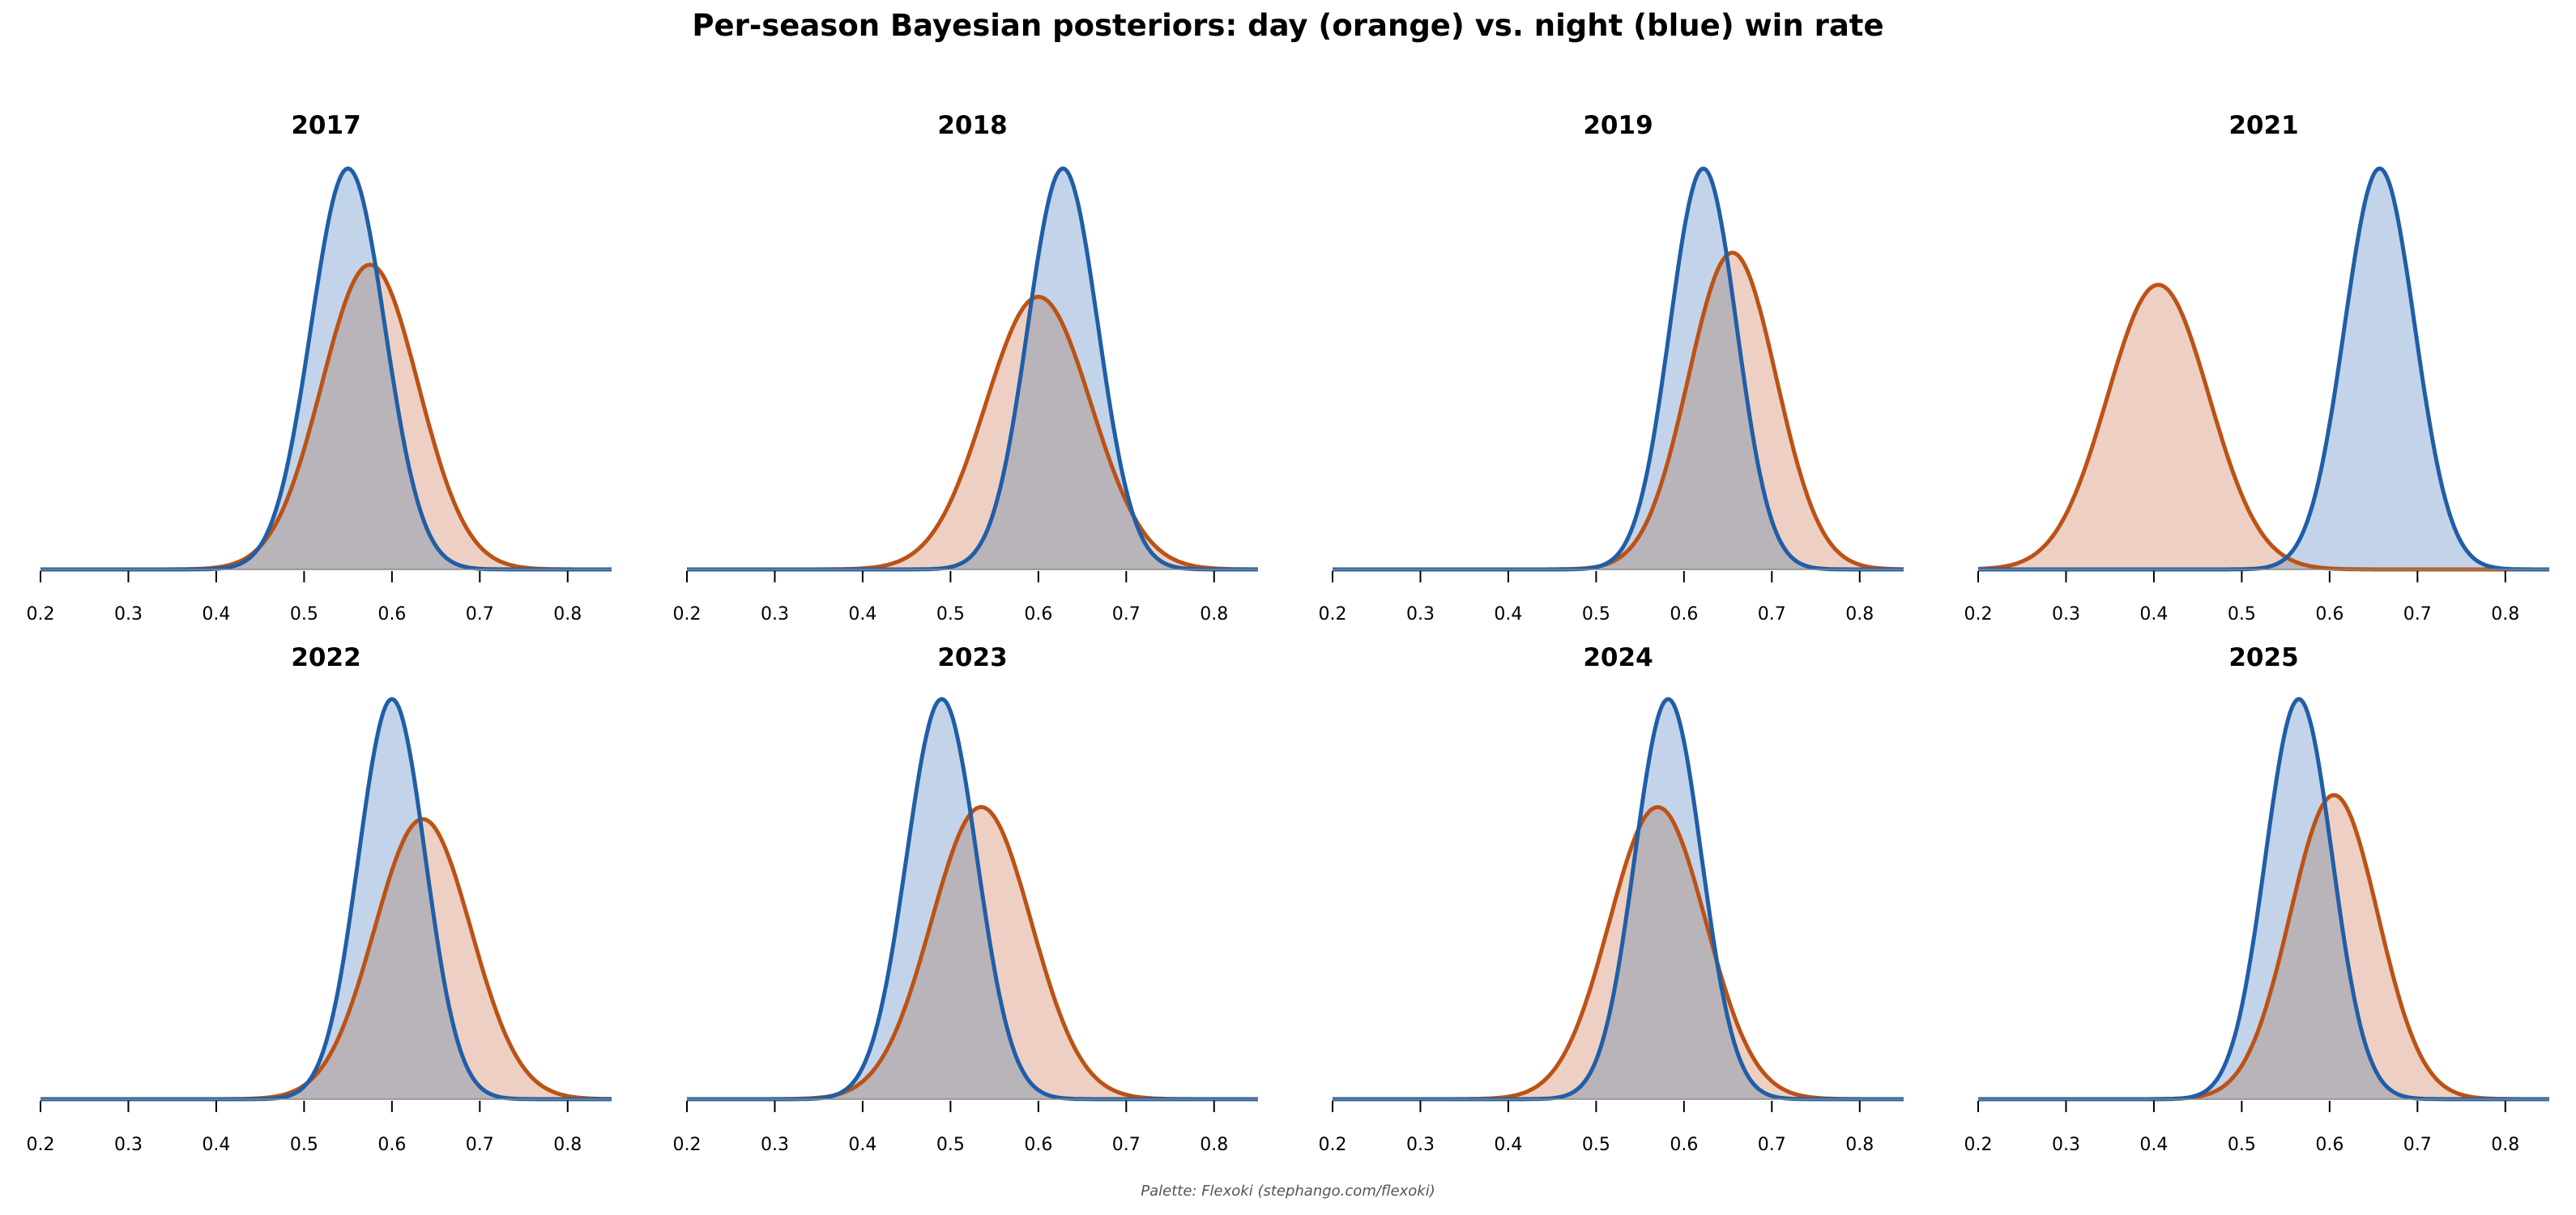 The image size is (2576, 1215). What do you see at coordinates (326, 125) in the screenshot?
I see `subplot-title: 2017` at bounding box center [326, 125].